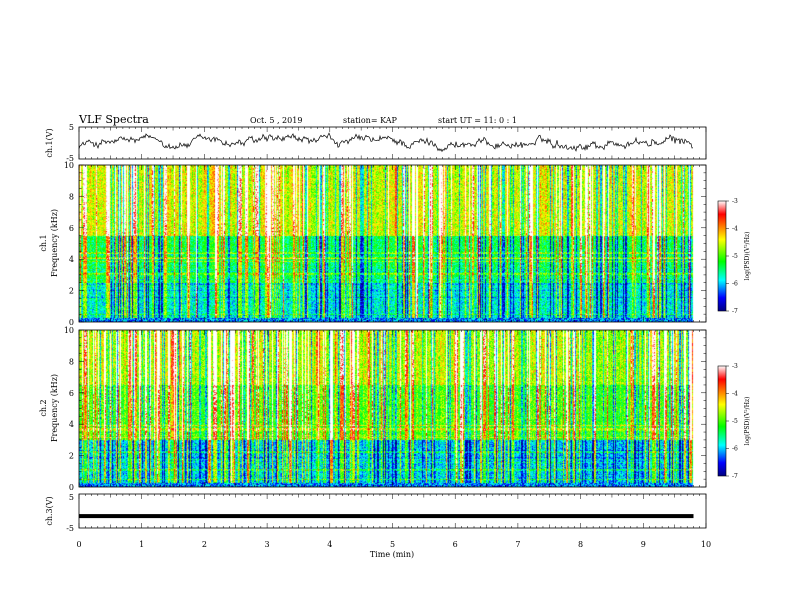 This screenshot has height=612, width=792. Describe the element at coordinates (580, 544) in the screenshot. I see `x-tick-label: 8` at that location.